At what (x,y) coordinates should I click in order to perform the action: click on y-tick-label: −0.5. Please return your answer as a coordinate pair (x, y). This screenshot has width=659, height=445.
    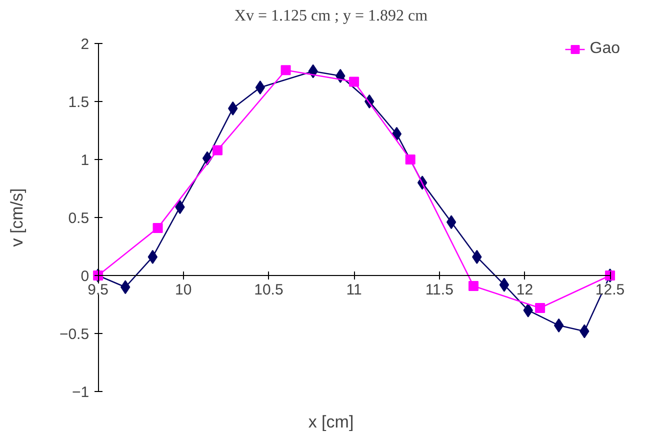
    Looking at the image, I should click on (74, 335).